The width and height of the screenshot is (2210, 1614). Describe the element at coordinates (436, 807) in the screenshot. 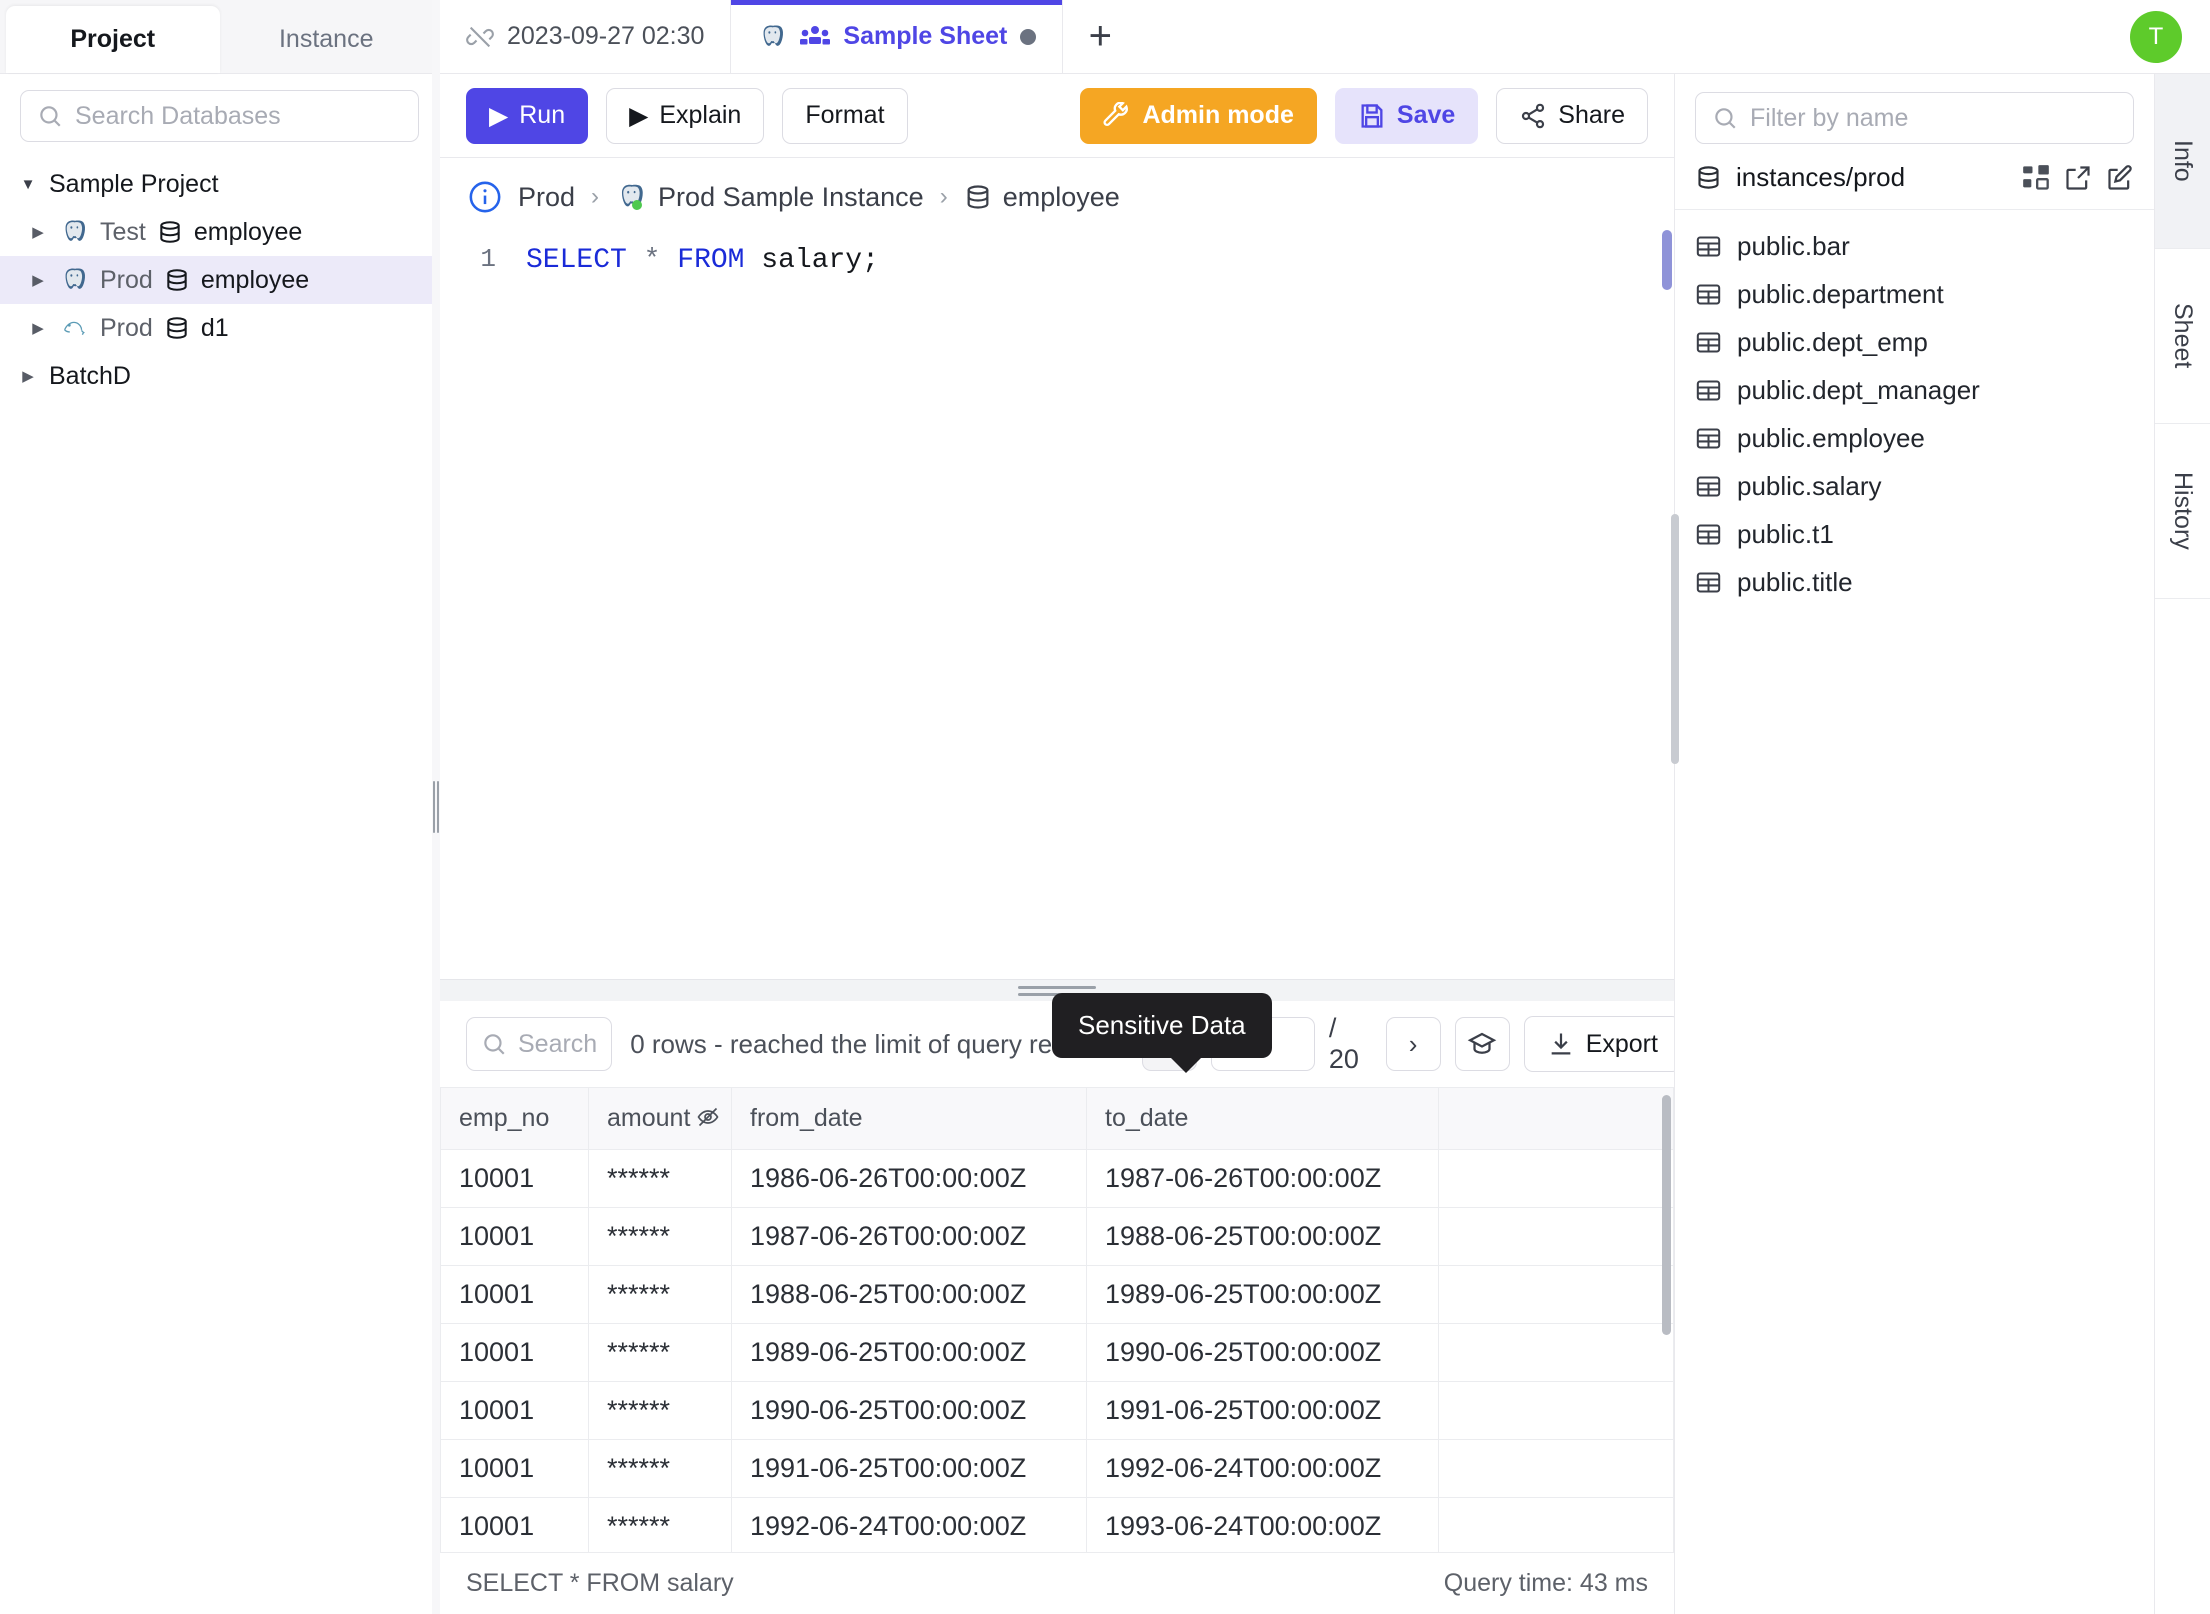

I see `sidebar-resizer` at that location.